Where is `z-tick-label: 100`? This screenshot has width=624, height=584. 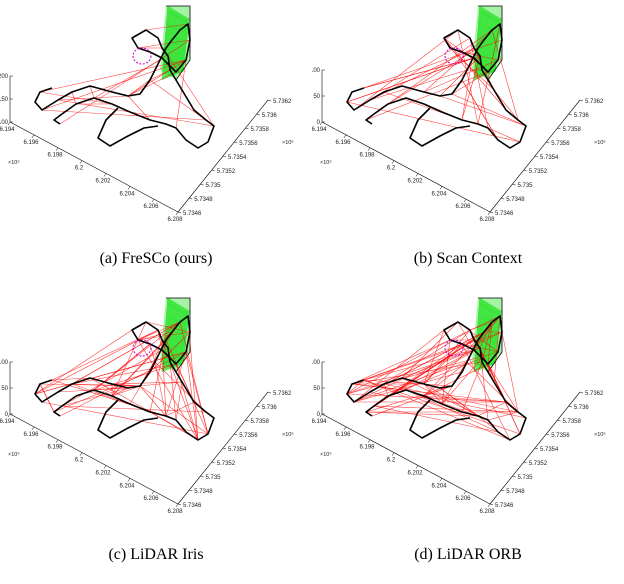 z-tick-label: 100 is located at coordinates (316, 71).